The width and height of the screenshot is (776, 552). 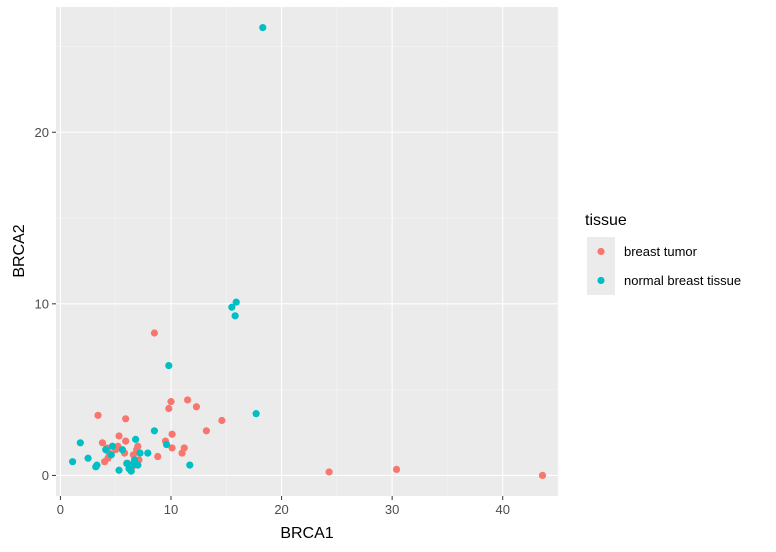 I want to click on legend-title: tissue, so click(x=606, y=220).